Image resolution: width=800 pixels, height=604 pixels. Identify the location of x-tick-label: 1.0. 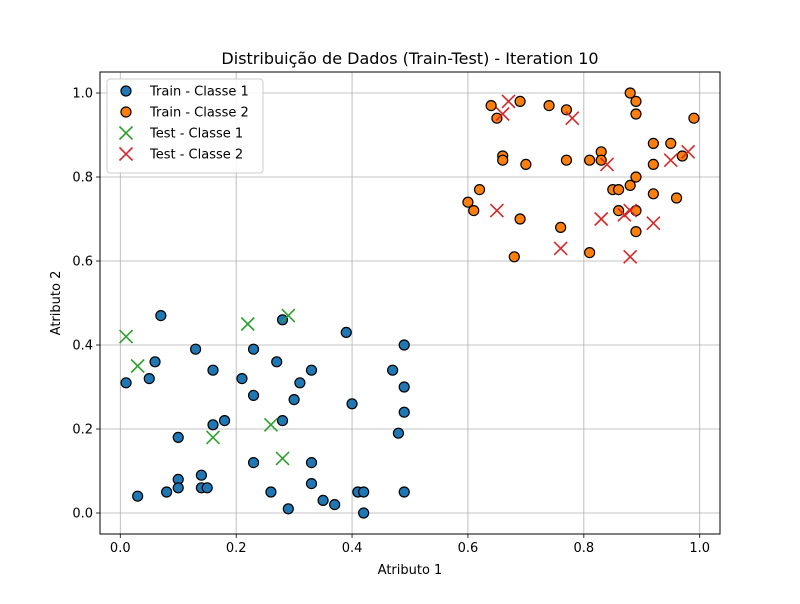
(699, 548).